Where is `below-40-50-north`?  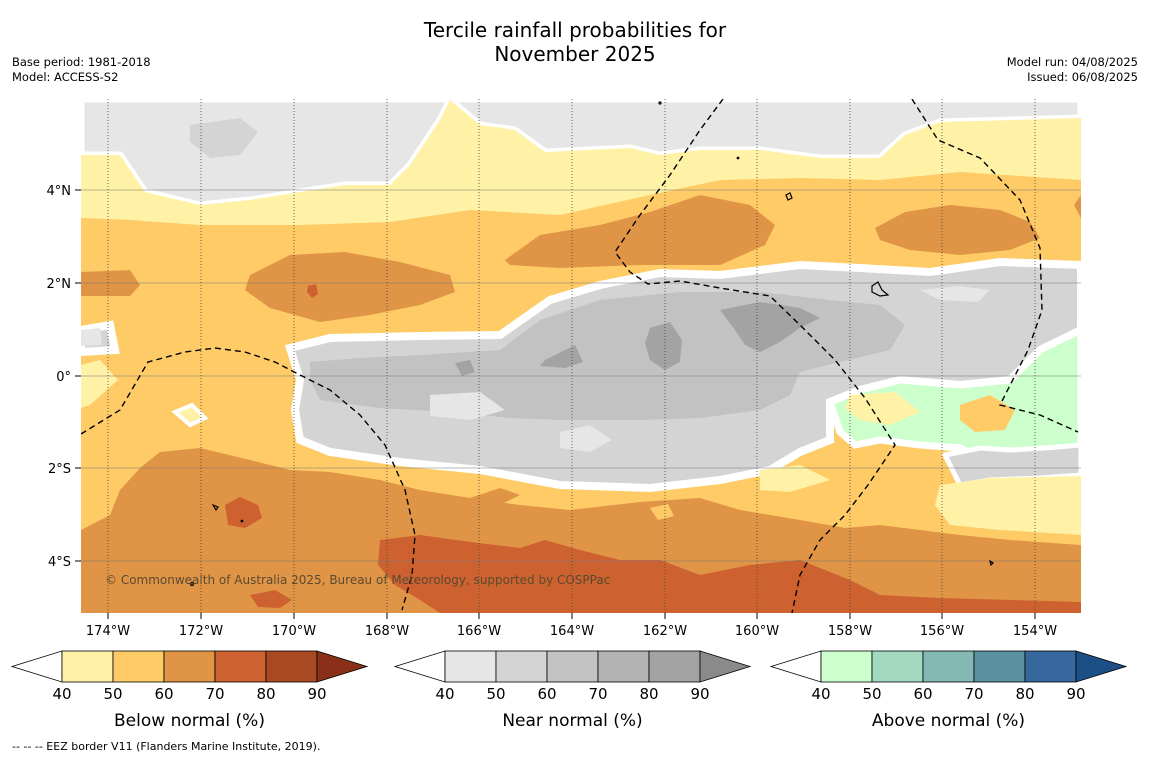
below-40-50-north is located at coordinates (581, 162).